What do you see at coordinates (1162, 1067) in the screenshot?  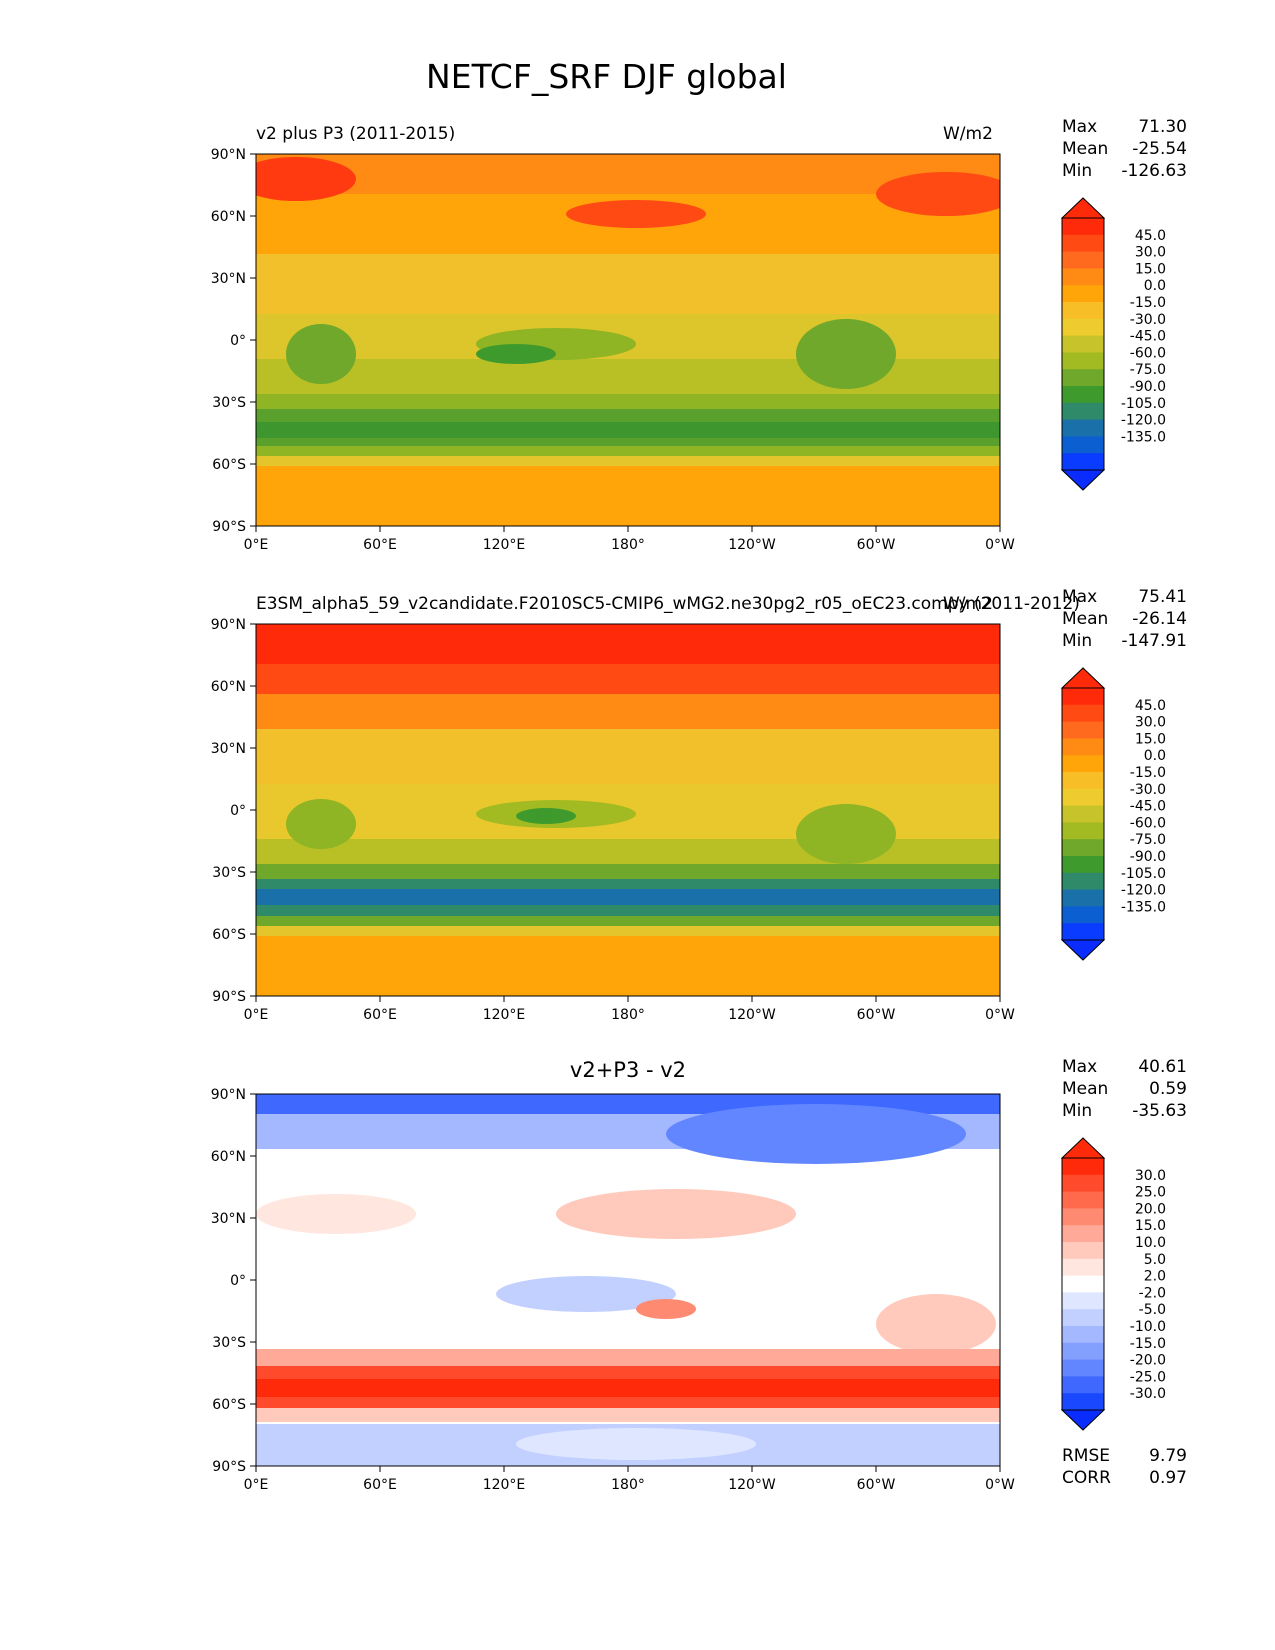 I see `panel-3-stat-max-value: 40.61` at bounding box center [1162, 1067].